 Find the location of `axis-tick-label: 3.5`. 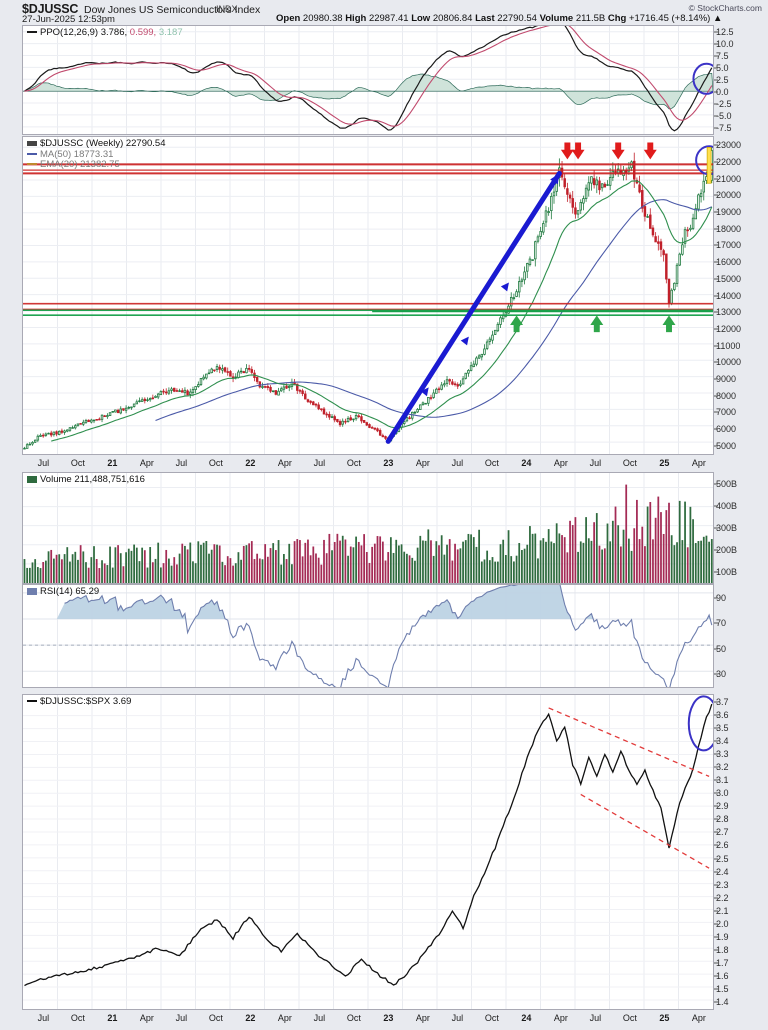

axis-tick-label: 3.5 is located at coordinates (722, 727).